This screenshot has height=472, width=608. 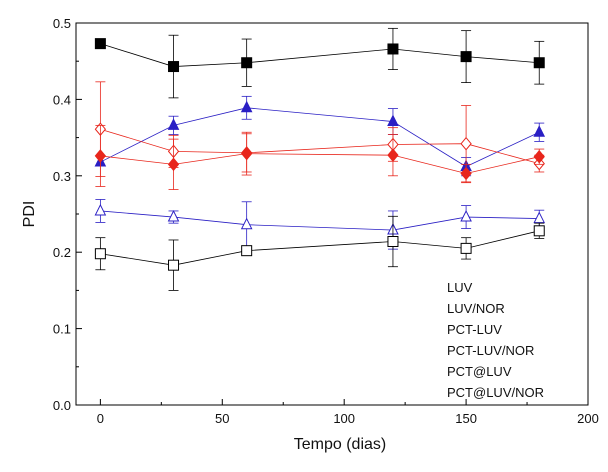 What do you see at coordinates (62, 176) in the screenshot?
I see `y-tick-label: 0.3` at bounding box center [62, 176].